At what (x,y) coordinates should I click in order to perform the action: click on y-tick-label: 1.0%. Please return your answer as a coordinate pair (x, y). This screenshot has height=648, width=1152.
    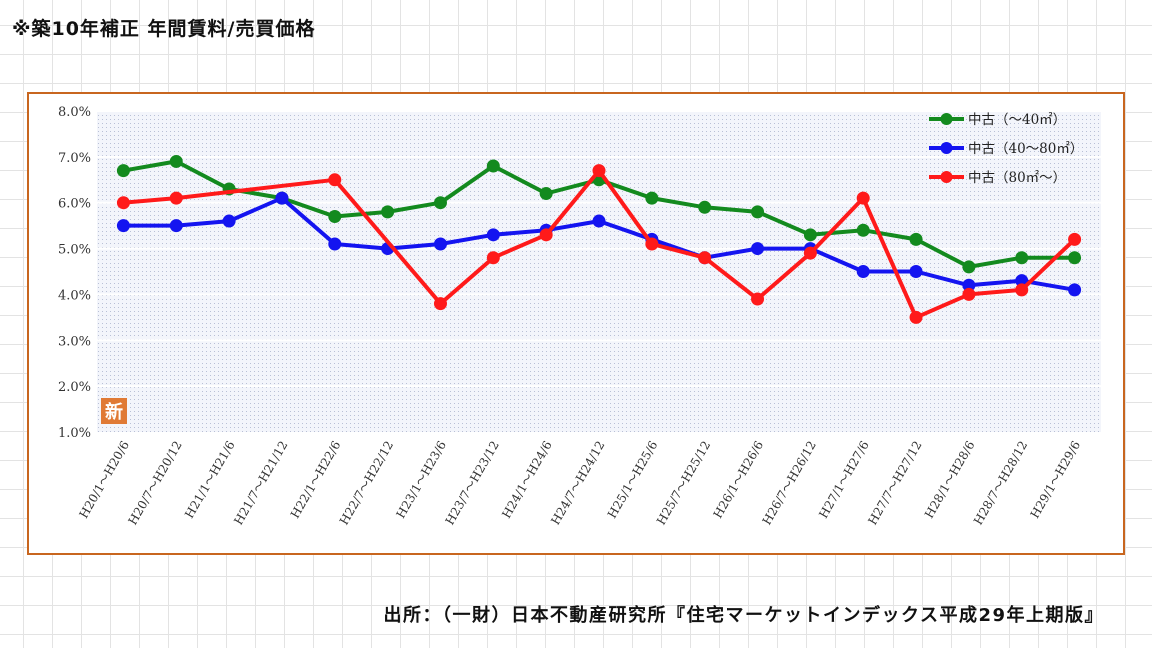
    Looking at the image, I should click on (74, 433).